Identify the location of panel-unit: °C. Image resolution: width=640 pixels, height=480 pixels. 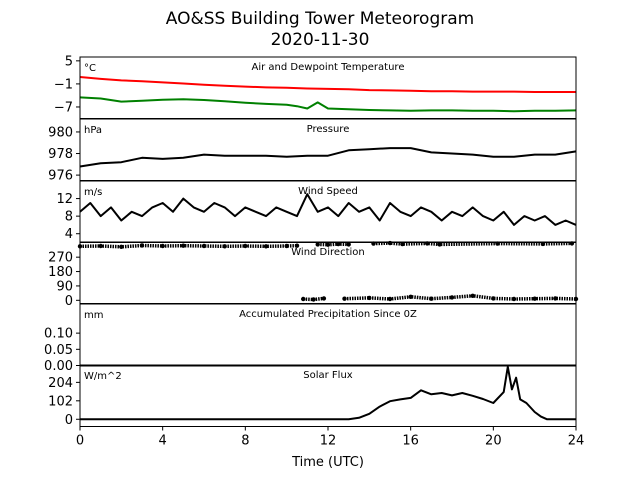
(90, 68).